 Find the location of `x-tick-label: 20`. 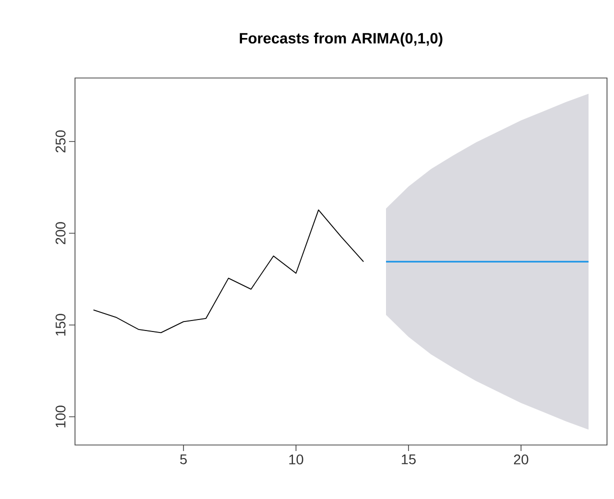

x-tick-label: 20 is located at coordinates (521, 459).